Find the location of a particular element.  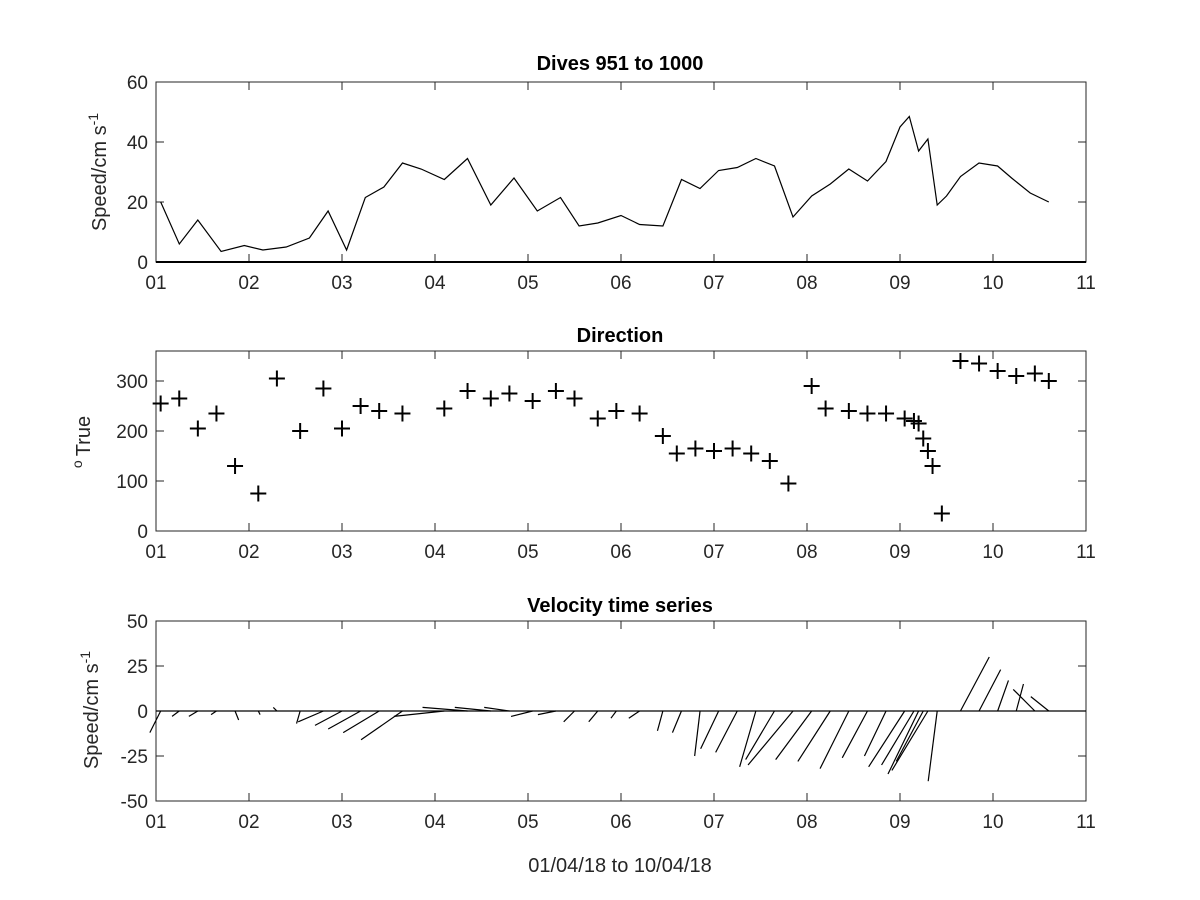

speed-xtick-label: 05 is located at coordinates (527, 283).